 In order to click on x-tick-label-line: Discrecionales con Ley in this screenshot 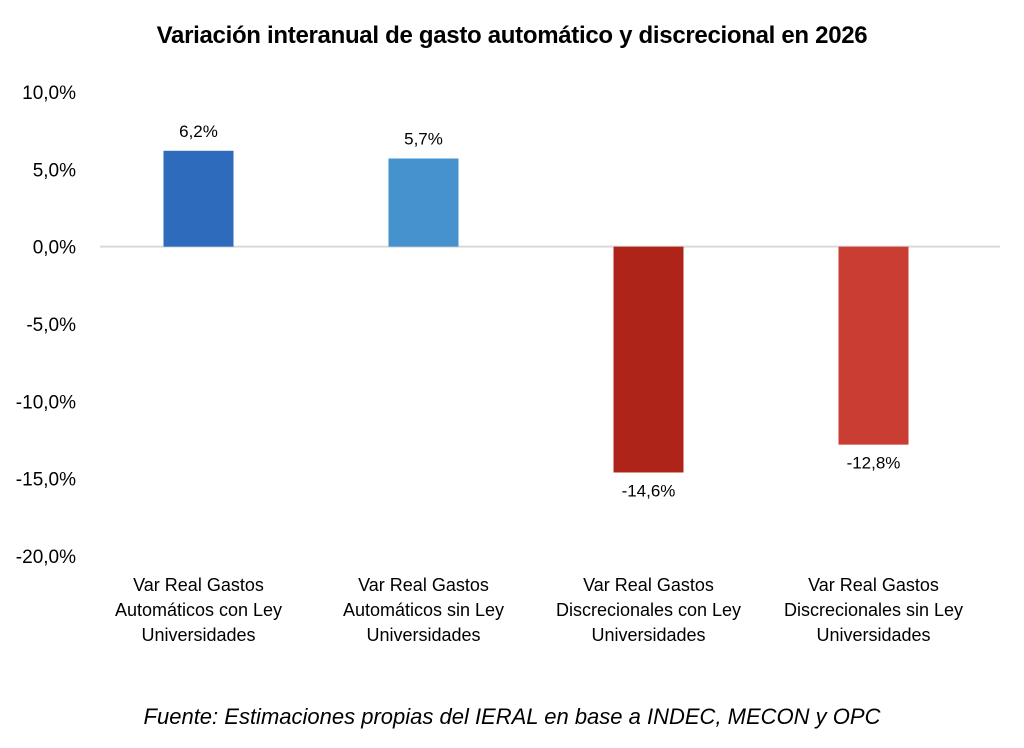, I will do `click(648, 610)`.